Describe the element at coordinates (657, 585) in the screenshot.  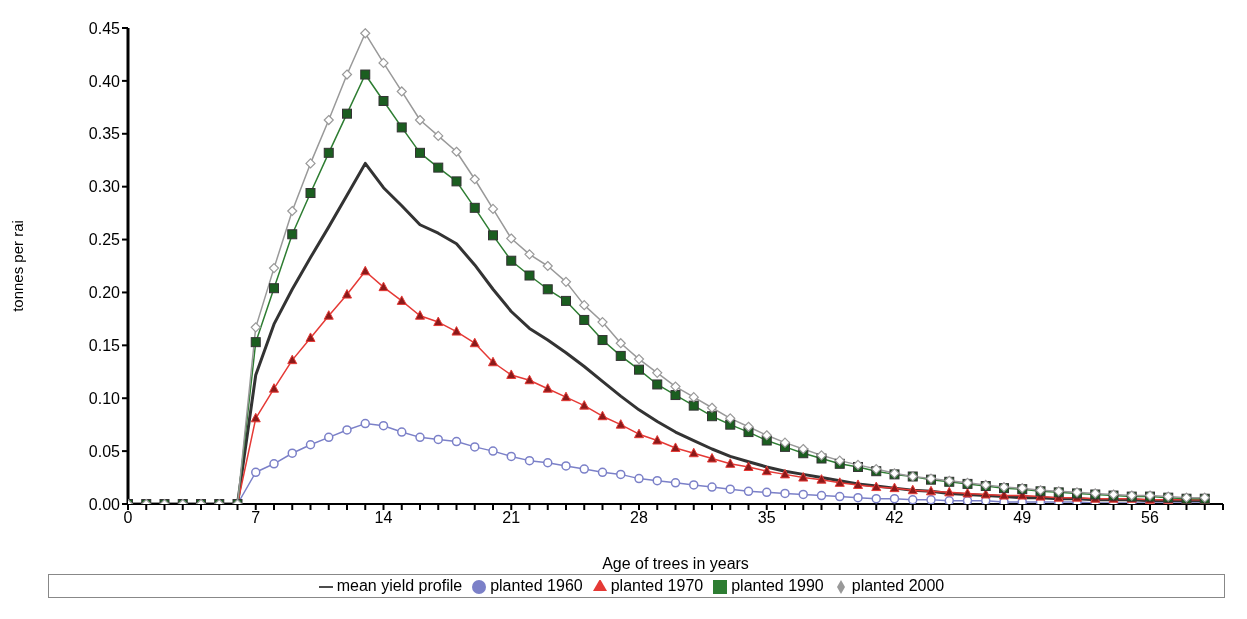
I see `legend-label: planted 1970` at that location.